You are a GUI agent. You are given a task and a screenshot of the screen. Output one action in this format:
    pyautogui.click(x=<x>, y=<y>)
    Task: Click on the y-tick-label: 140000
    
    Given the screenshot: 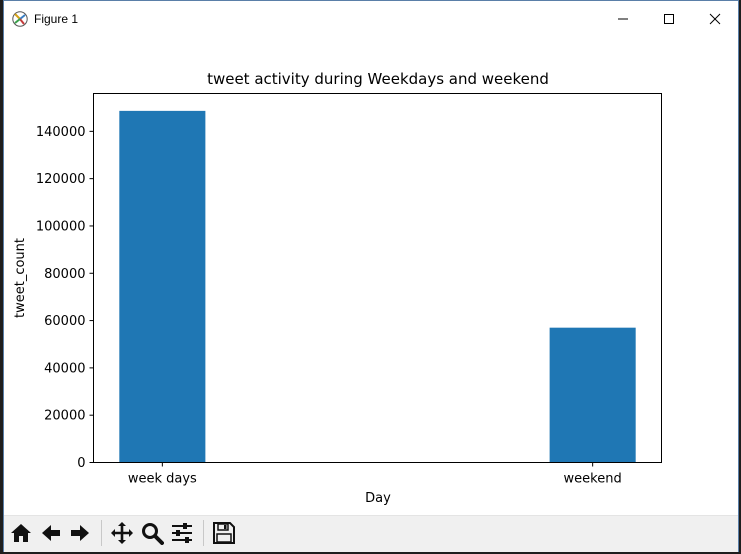 What is the action you would take?
    pyautogui.click(x=61, y=132)
    